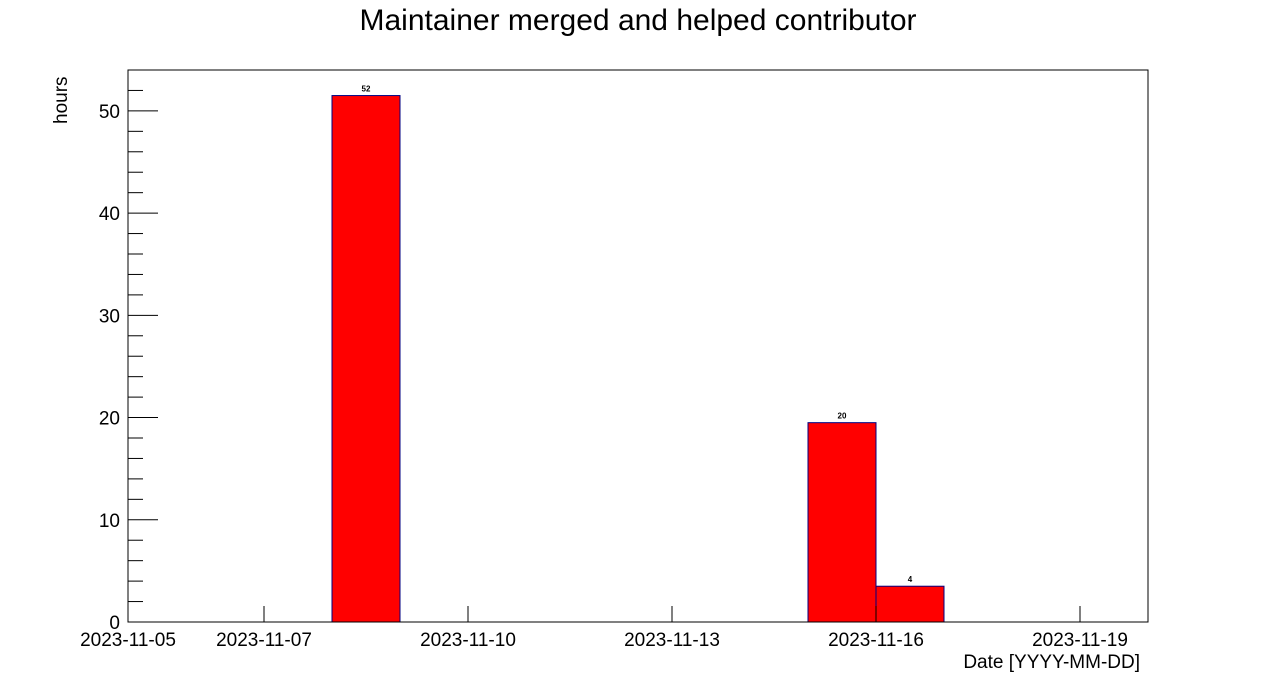 The width and height of the screenshot is (1276, 692). I want to click on x-axis-label: Date [YYYY-MM-DD], so click(1051, 662).